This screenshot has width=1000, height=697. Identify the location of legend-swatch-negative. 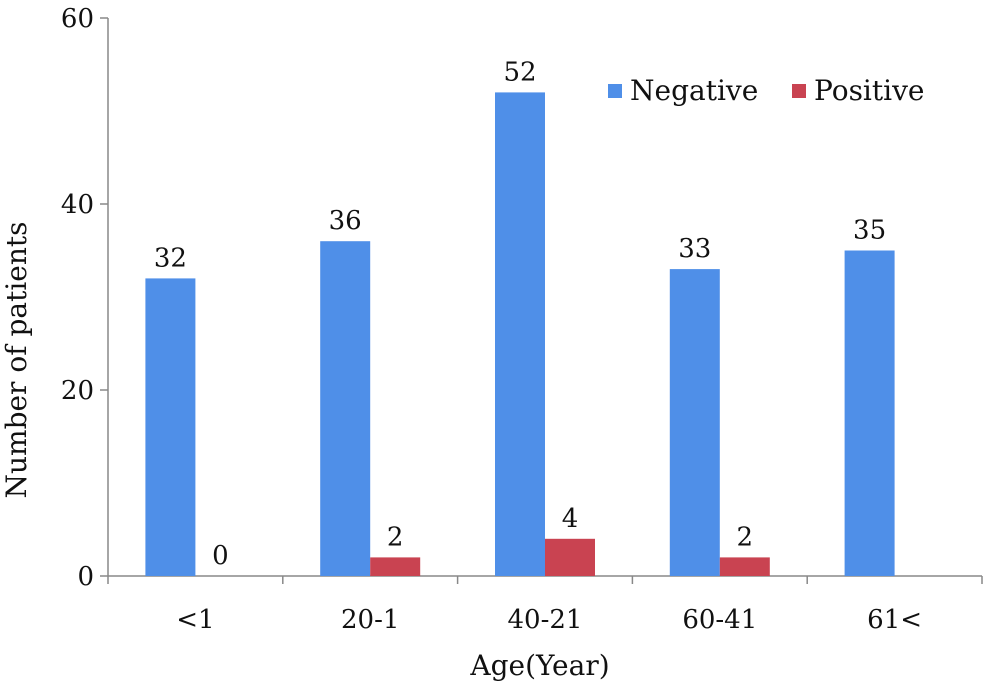
(615, 91).